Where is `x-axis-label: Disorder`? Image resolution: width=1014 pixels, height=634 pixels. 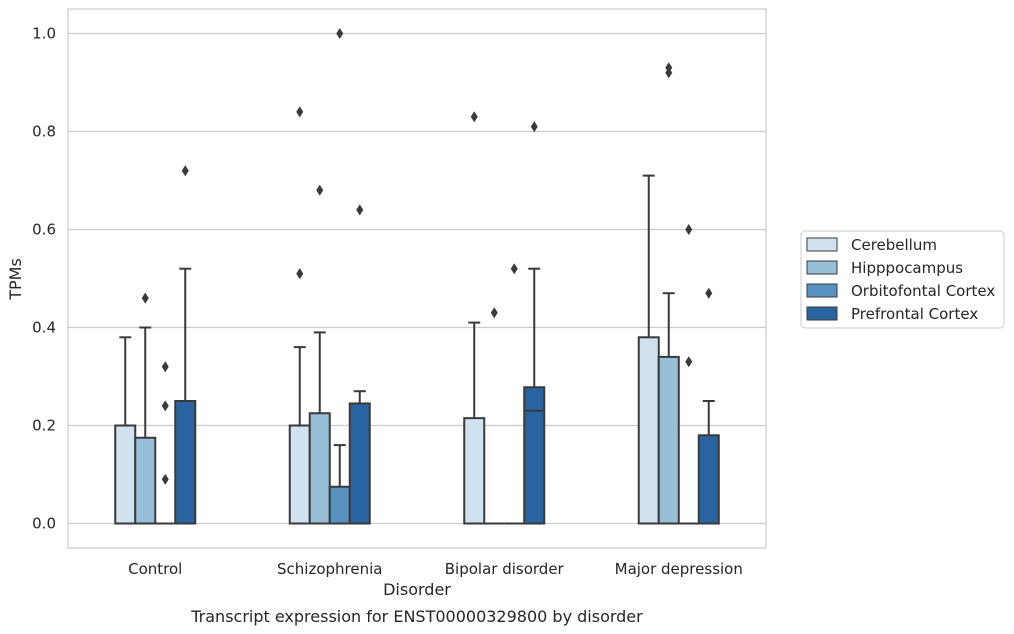
x-axis-label: Disorder is located at coordinates (417, 589).